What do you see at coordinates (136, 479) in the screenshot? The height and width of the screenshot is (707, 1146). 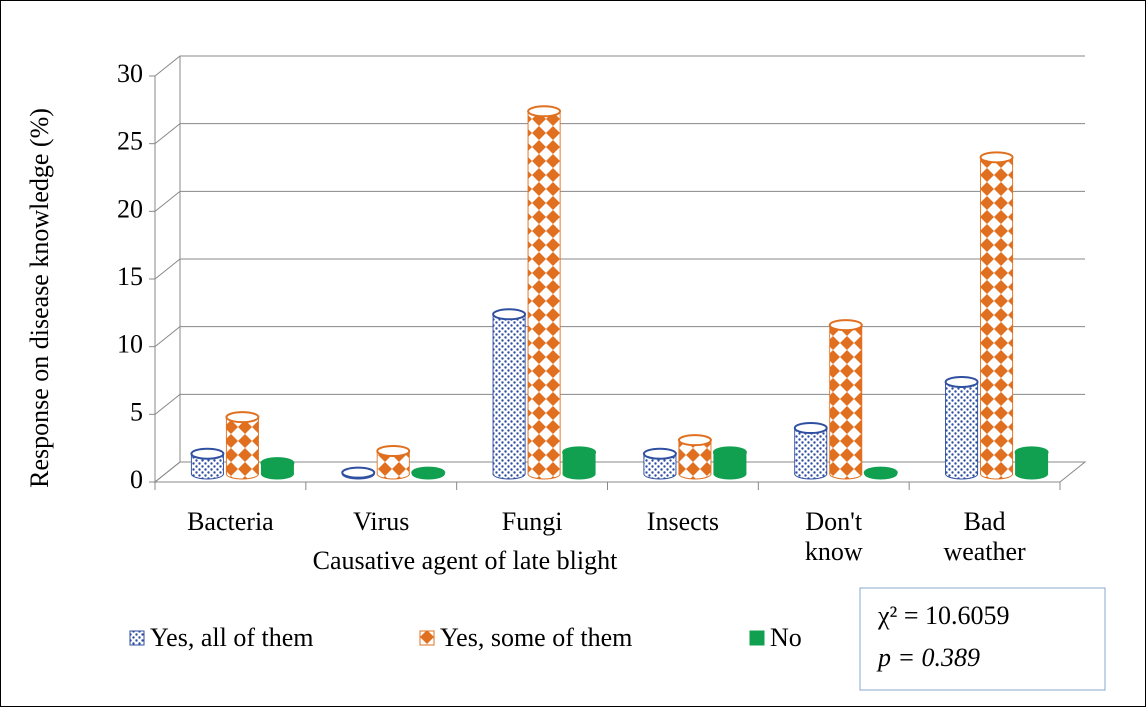 I see `y-tick-label: 0` at bounding box center [136, 479].